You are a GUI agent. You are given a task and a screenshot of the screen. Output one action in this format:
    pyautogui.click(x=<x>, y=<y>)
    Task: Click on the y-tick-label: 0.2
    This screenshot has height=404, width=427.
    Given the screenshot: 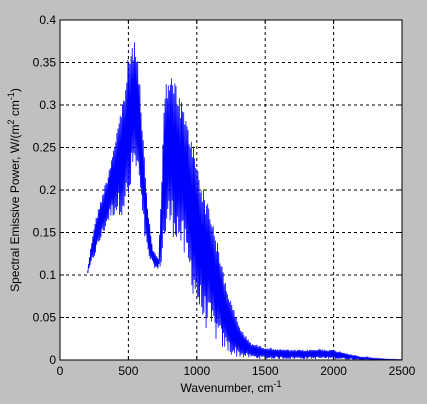 What is the action you would take?
    pyautogui.click(x=47, y=190)
    